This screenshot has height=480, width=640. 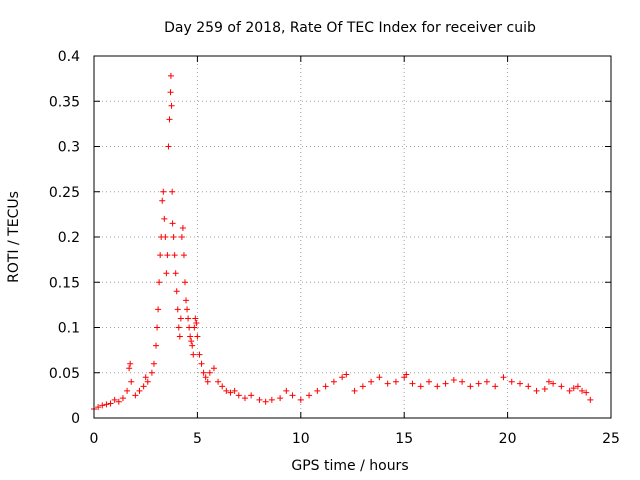 I want to click on x-tick-label: 20, so click(x=508, y=439).